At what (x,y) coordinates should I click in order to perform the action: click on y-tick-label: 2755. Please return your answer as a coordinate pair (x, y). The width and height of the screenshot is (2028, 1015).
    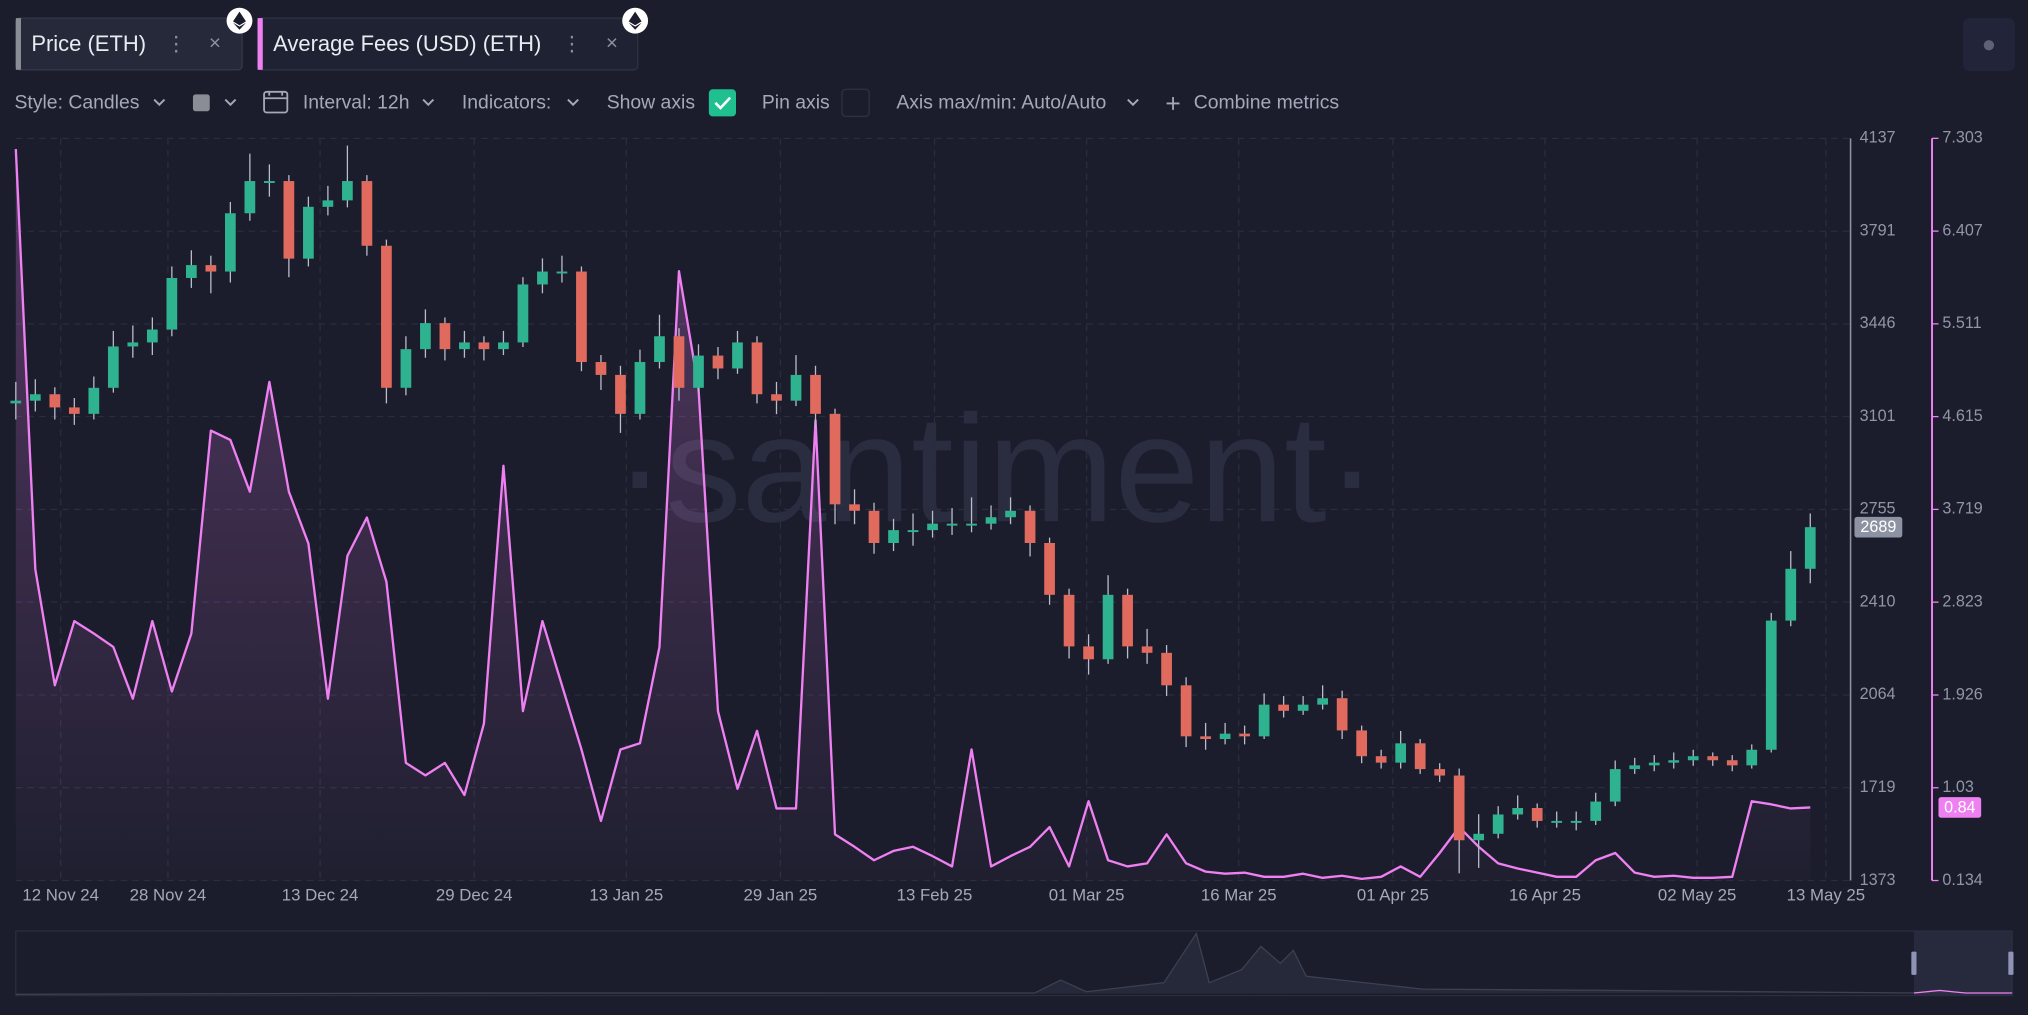
    Looking at the image, I should click on (1878, 509).